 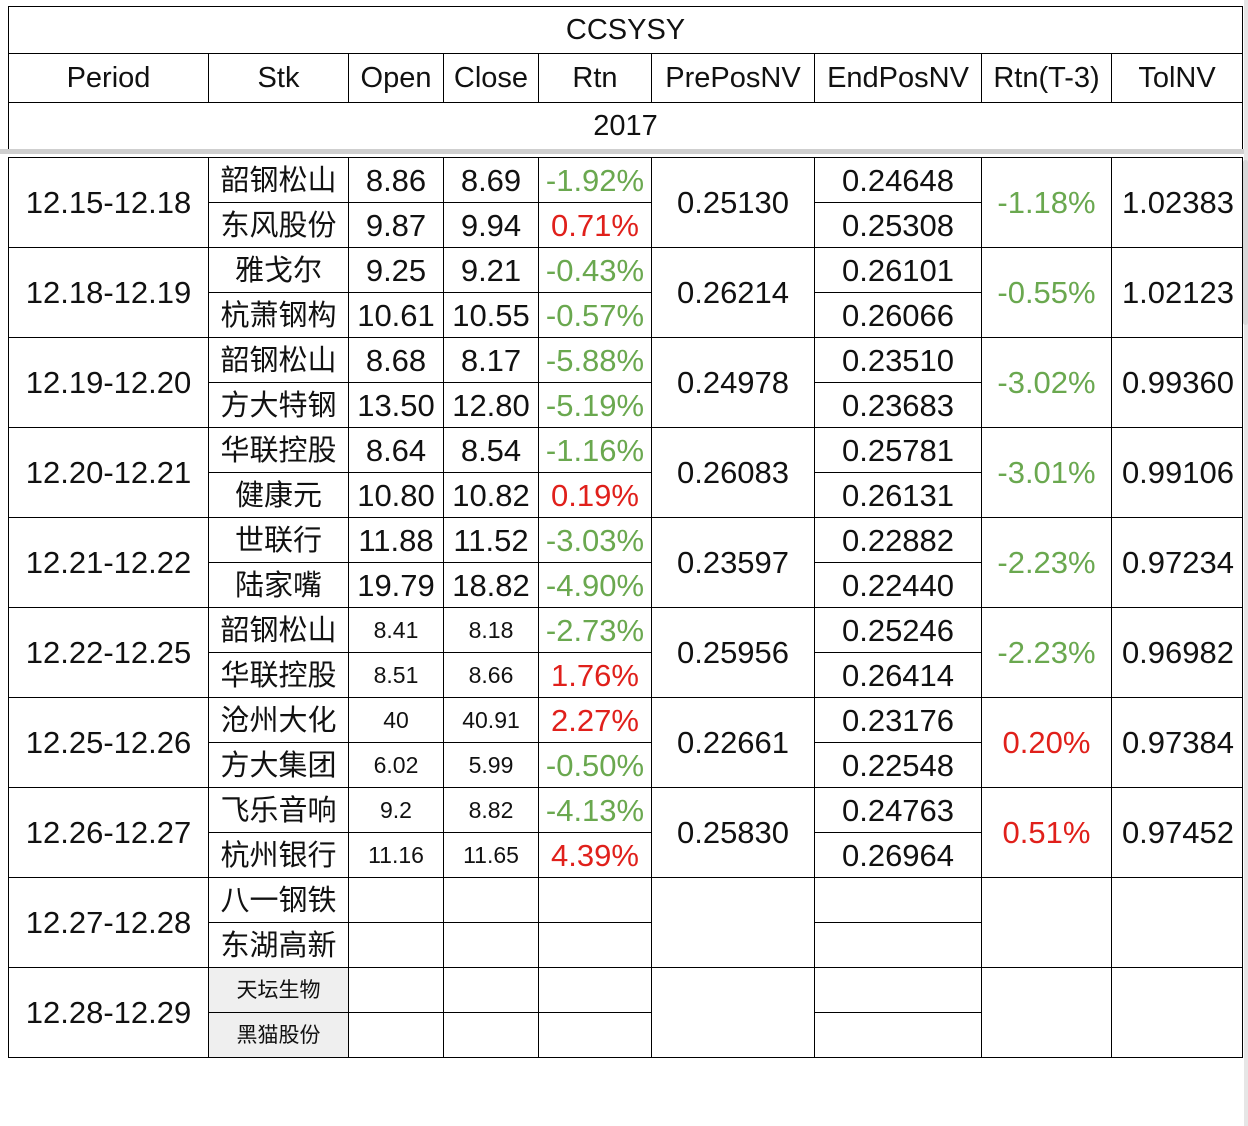 I want to click on endpos-nv-cell: 0.22882, so click(x=898, y=540).